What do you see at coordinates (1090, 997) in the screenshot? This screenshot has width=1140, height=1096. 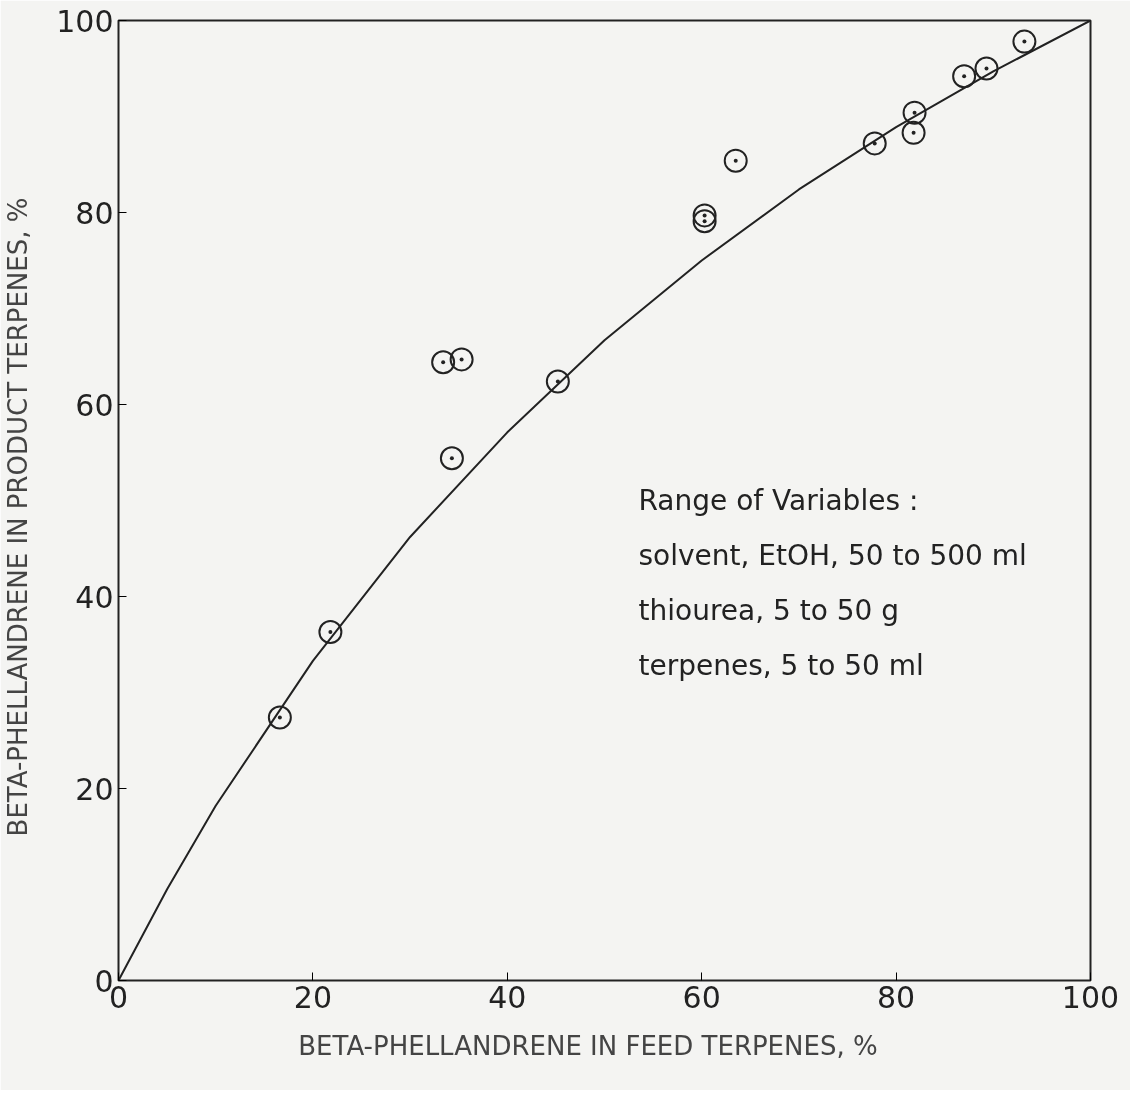 I see `x-tick-label: 100` at bounding box center [1090, 997].